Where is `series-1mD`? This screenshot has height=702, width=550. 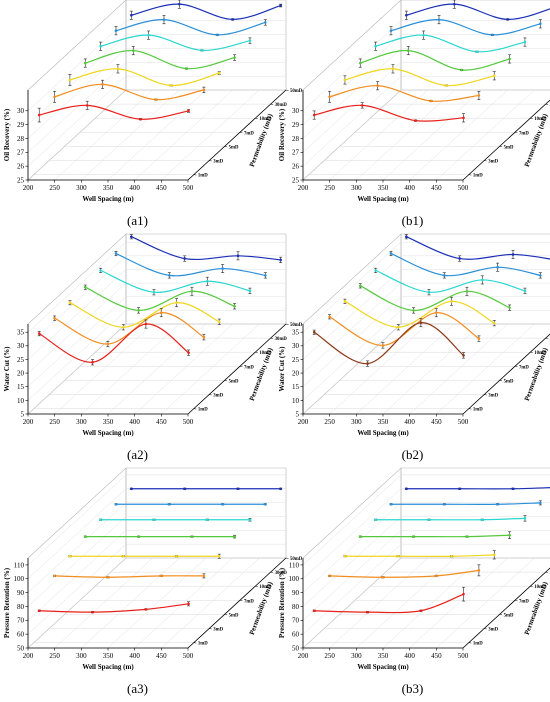 series-1mD is located at coordinates (389, 342).